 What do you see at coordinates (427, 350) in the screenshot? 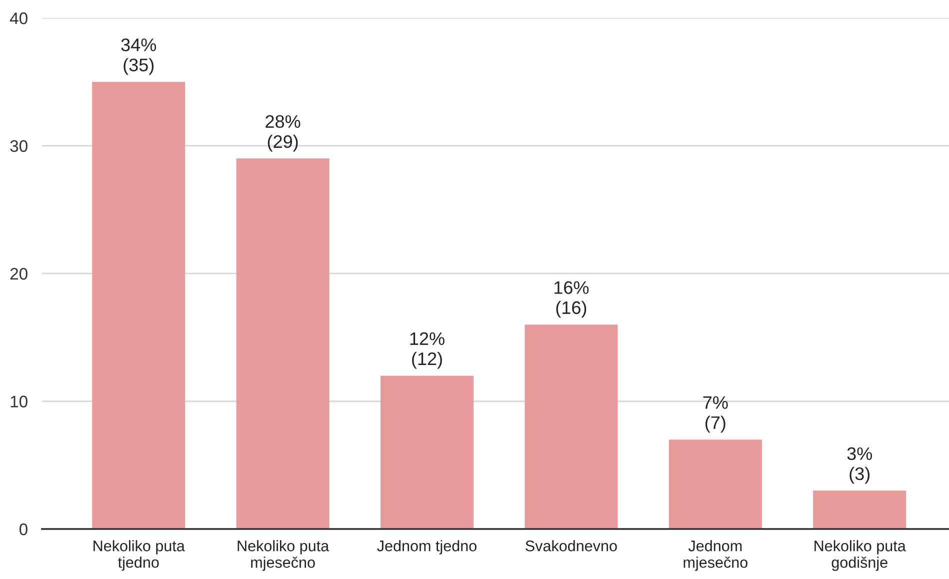
I see `data-label: 12% (12)` at bounding box center [427, 350].